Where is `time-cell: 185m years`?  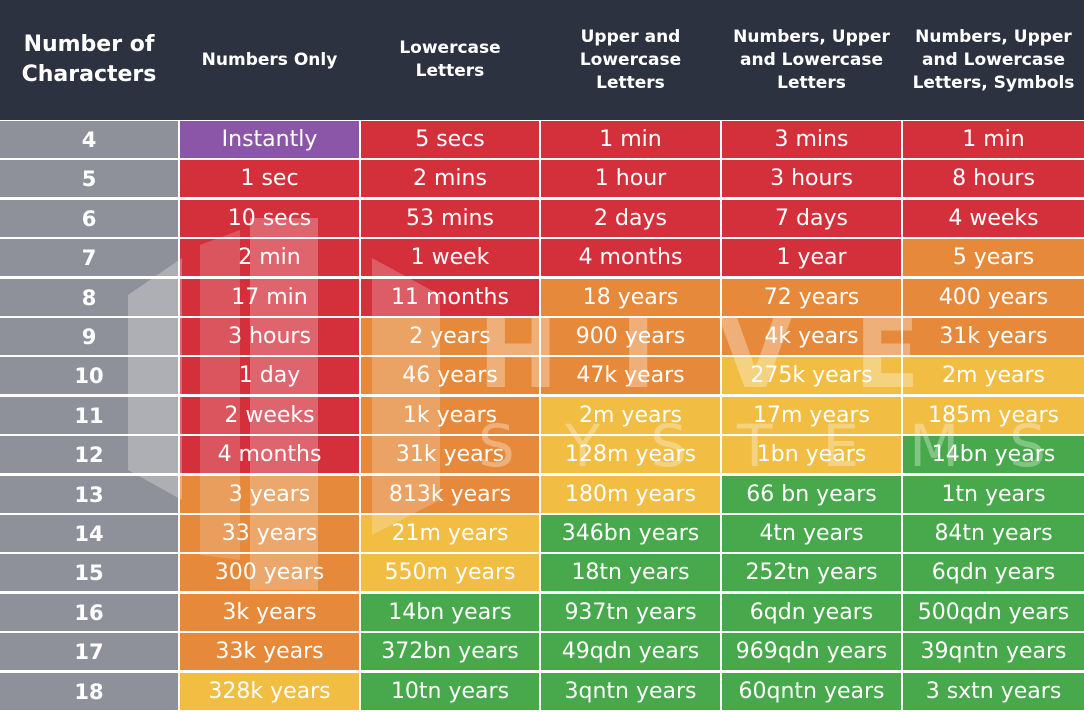
time-cell: 185m years is located at coordinates (993, 415).